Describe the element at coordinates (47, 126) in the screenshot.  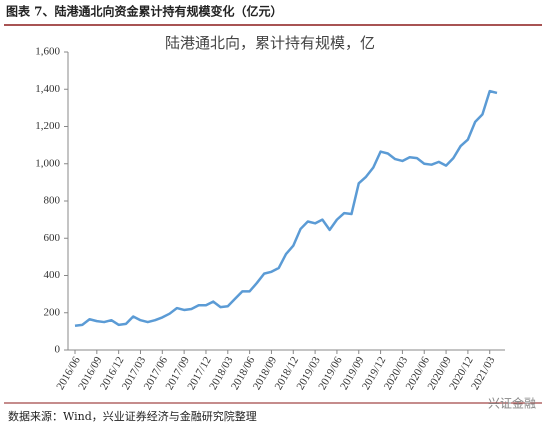
I see `y-tick-label: 1,200` at that location.